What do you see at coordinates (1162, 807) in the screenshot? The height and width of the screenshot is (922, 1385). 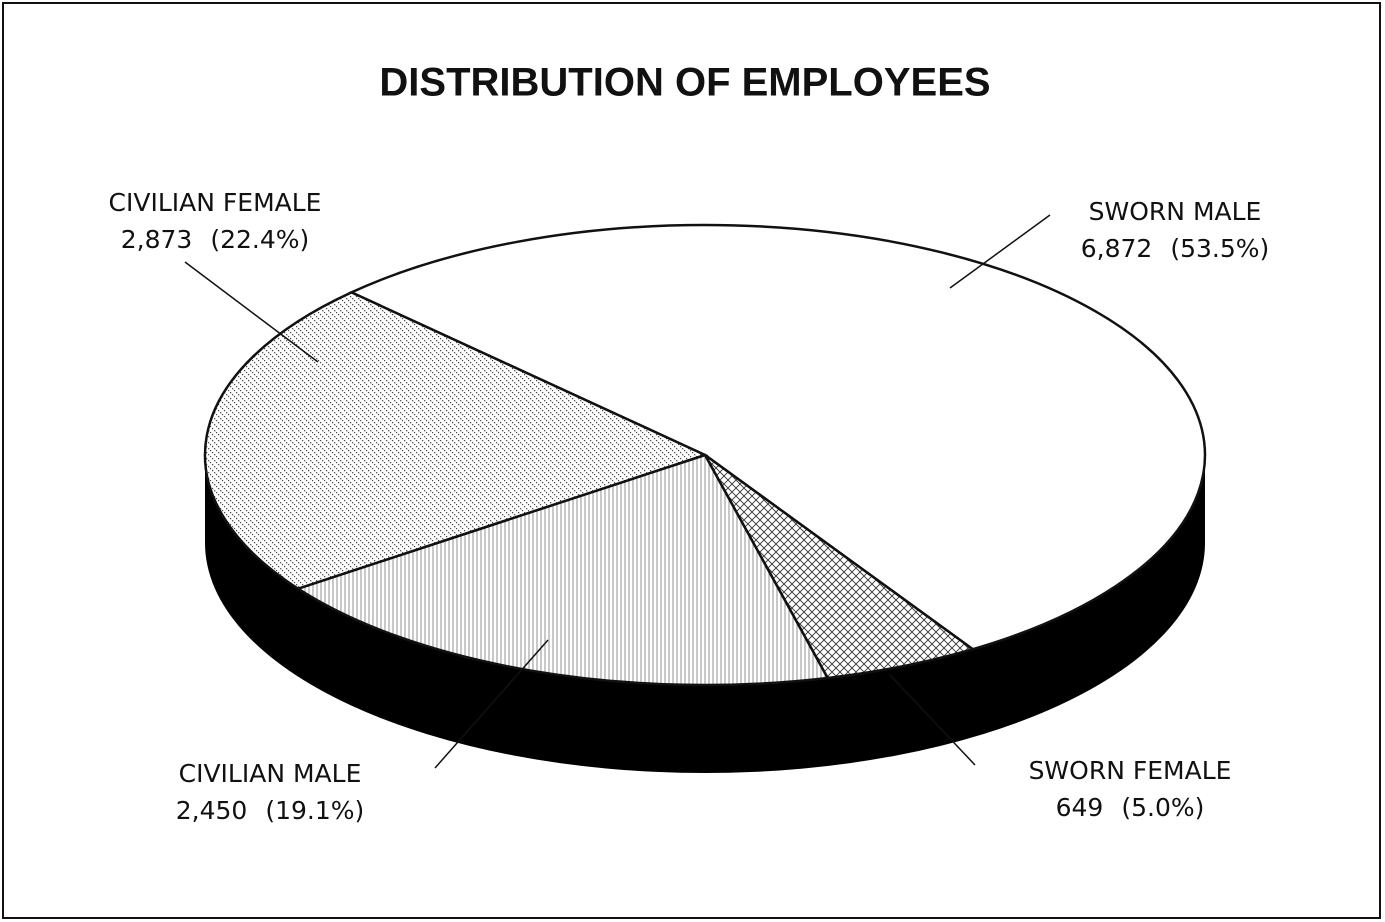 I see `percent-label: (5.0%)` at bounding box center [1162, 807].